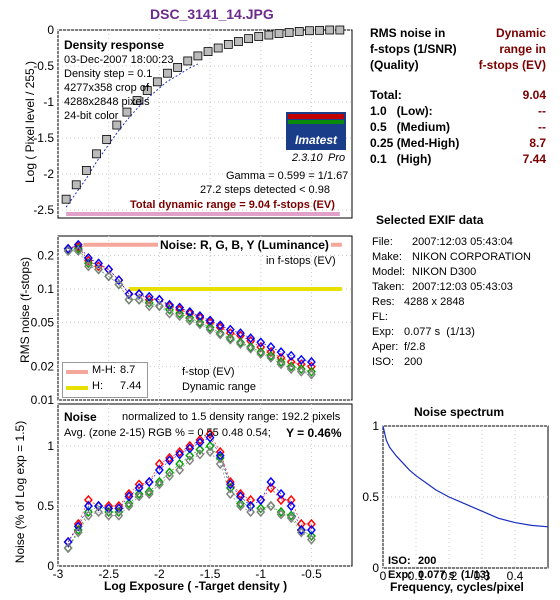 This screenshot has width=560, height=600. What do you see at coordinates (131, 386) in the screenshot?
I see `legend-h-value: 7.44` at bounding box center [131, 386].